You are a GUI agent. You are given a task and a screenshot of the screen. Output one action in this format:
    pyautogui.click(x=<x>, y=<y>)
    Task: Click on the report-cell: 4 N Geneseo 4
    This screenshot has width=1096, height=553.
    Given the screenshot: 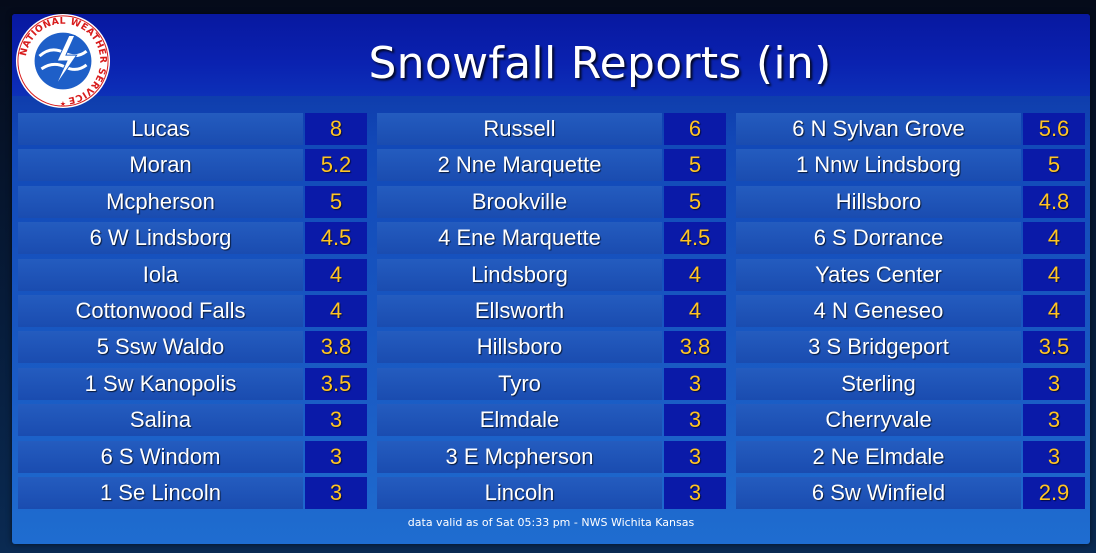 What is the action you would take?
    pyautogui.click(x=910, y=311)
    